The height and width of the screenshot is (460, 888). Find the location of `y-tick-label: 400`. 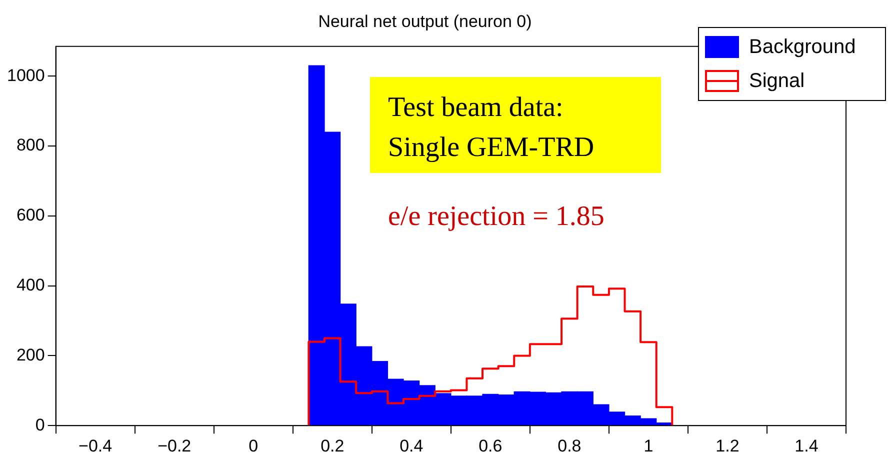

y-tick-label: 400 is located at coordinates (30, 284).